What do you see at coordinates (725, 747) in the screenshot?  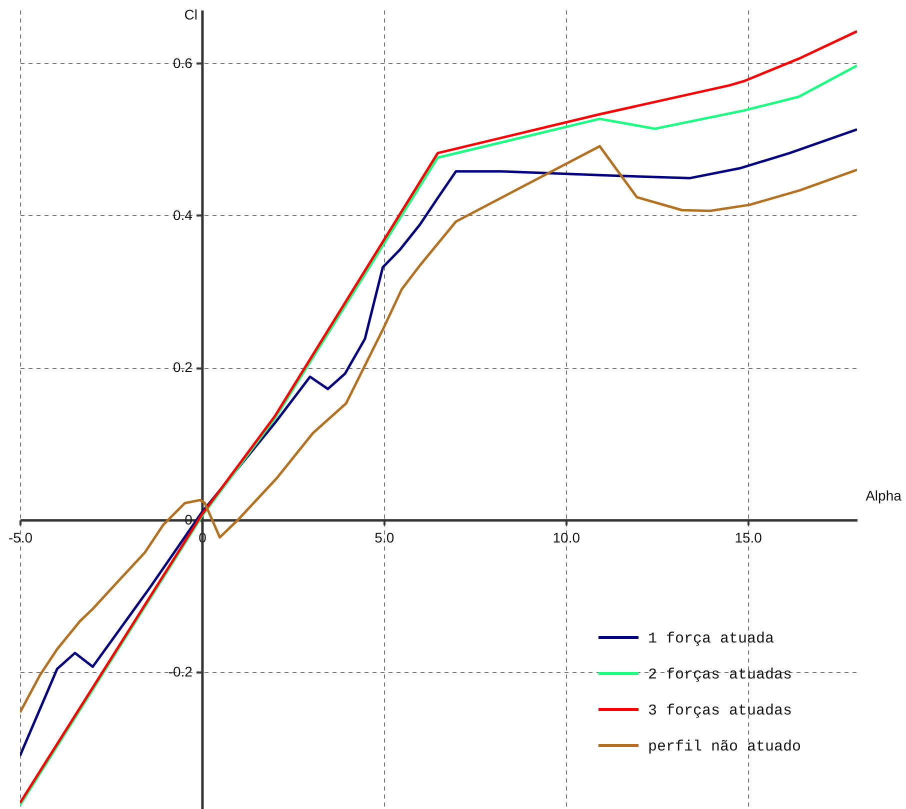 I see `legend-label: perfil não atuado` at bounding box center [725, 747].